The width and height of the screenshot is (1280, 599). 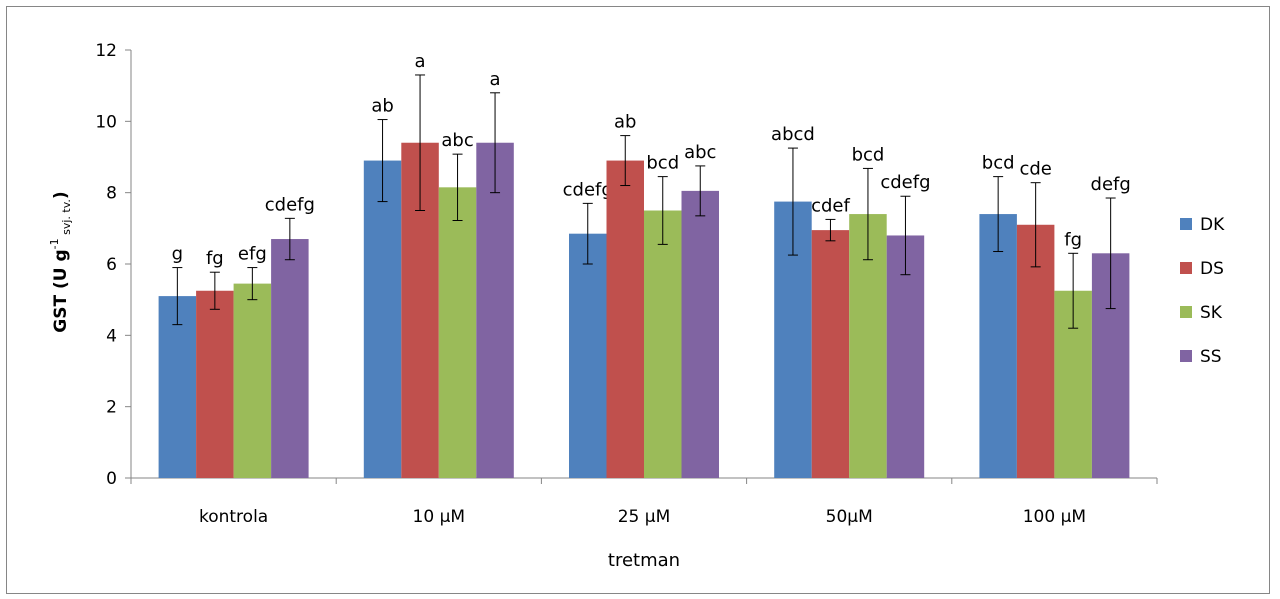 What do you see at coordinates (54, 243) in the screenshot?
I see `y-title-sup: -1` at bounding box center [54, 243].